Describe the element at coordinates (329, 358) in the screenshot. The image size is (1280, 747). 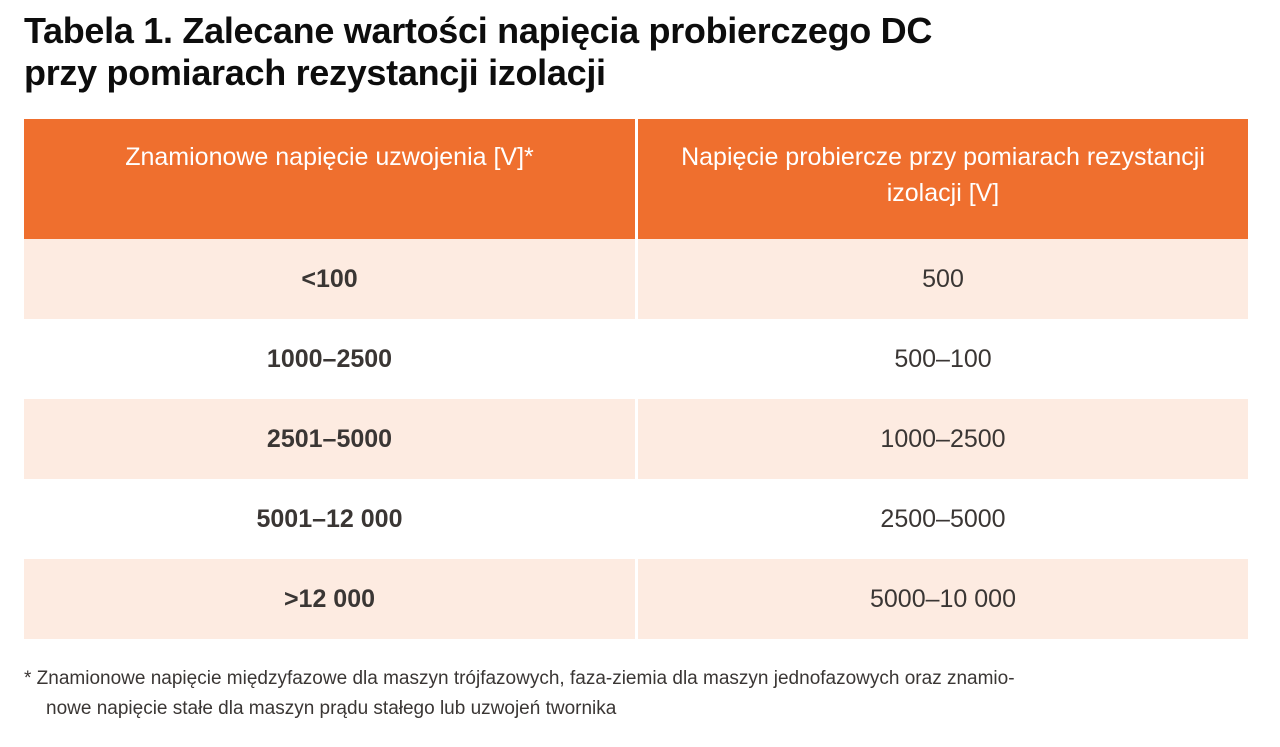
I see `rated-voltage-cell: 1000–2500` at that location.